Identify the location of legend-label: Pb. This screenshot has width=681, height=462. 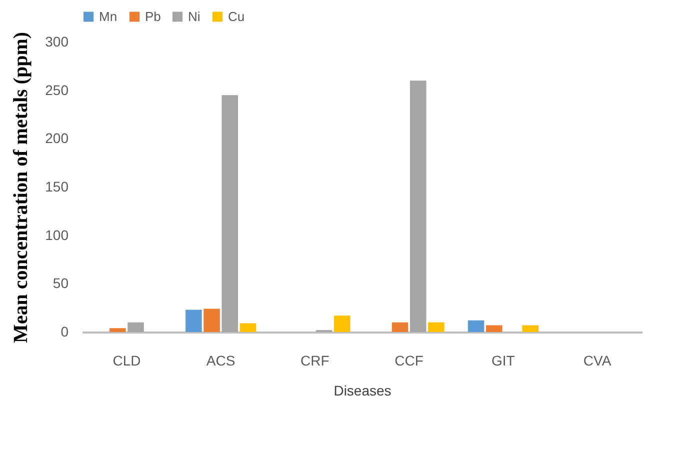
(153, 16).